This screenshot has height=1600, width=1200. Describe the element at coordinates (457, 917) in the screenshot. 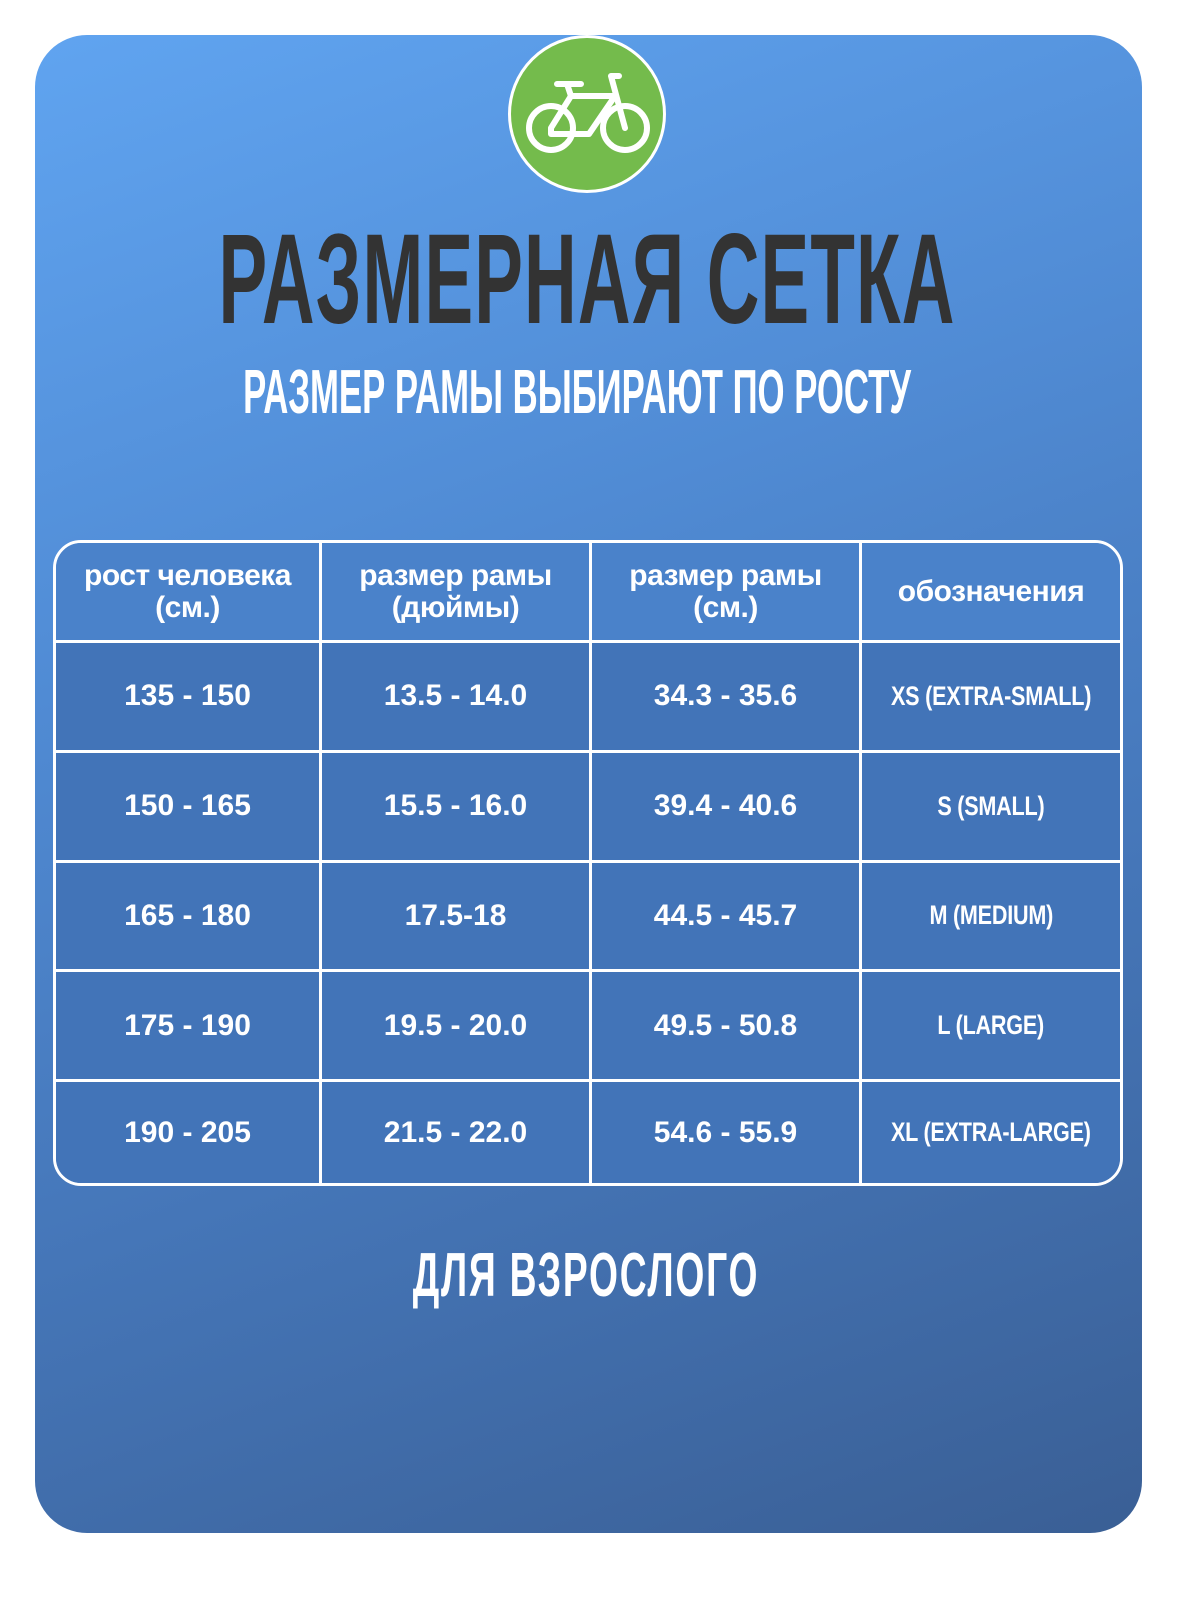

I see `cell-inches: 17.5-18` at that location.